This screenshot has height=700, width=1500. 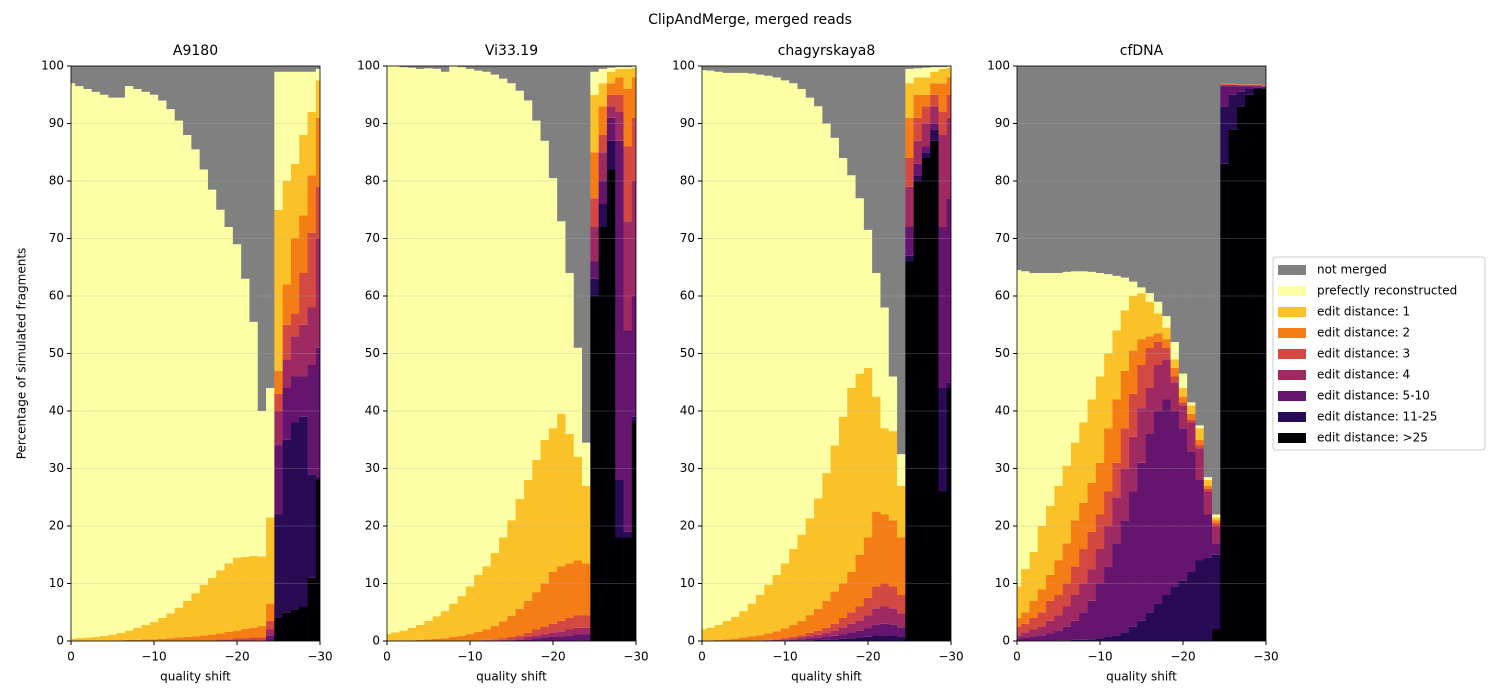 What do you see at coordinates (52, 66) in the screenshot?
I see `y-tick-label: 100` at bounding box center [52, 66].